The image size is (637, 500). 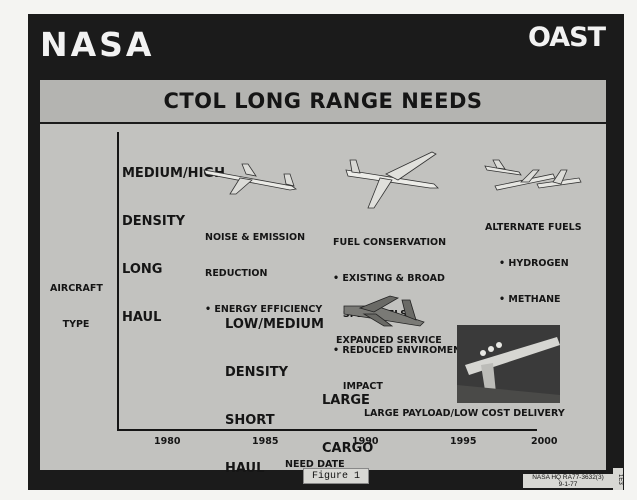 I want to click on category-line: SHORT, so click(x=250, y=420).